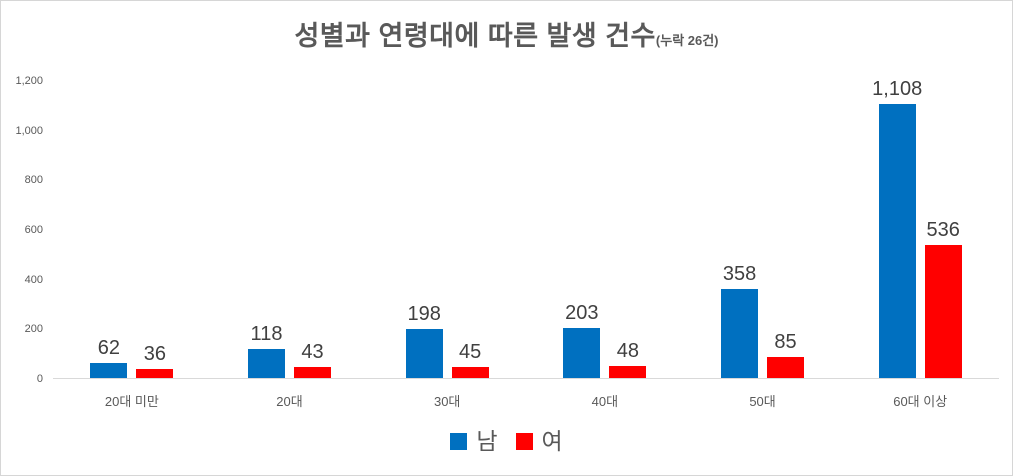 The height and width of the screenshot is (476, 1013). Describe the element at coordinates (762, 401) in the screenshot. I see `x-axis-category-label: 50대` at that location.